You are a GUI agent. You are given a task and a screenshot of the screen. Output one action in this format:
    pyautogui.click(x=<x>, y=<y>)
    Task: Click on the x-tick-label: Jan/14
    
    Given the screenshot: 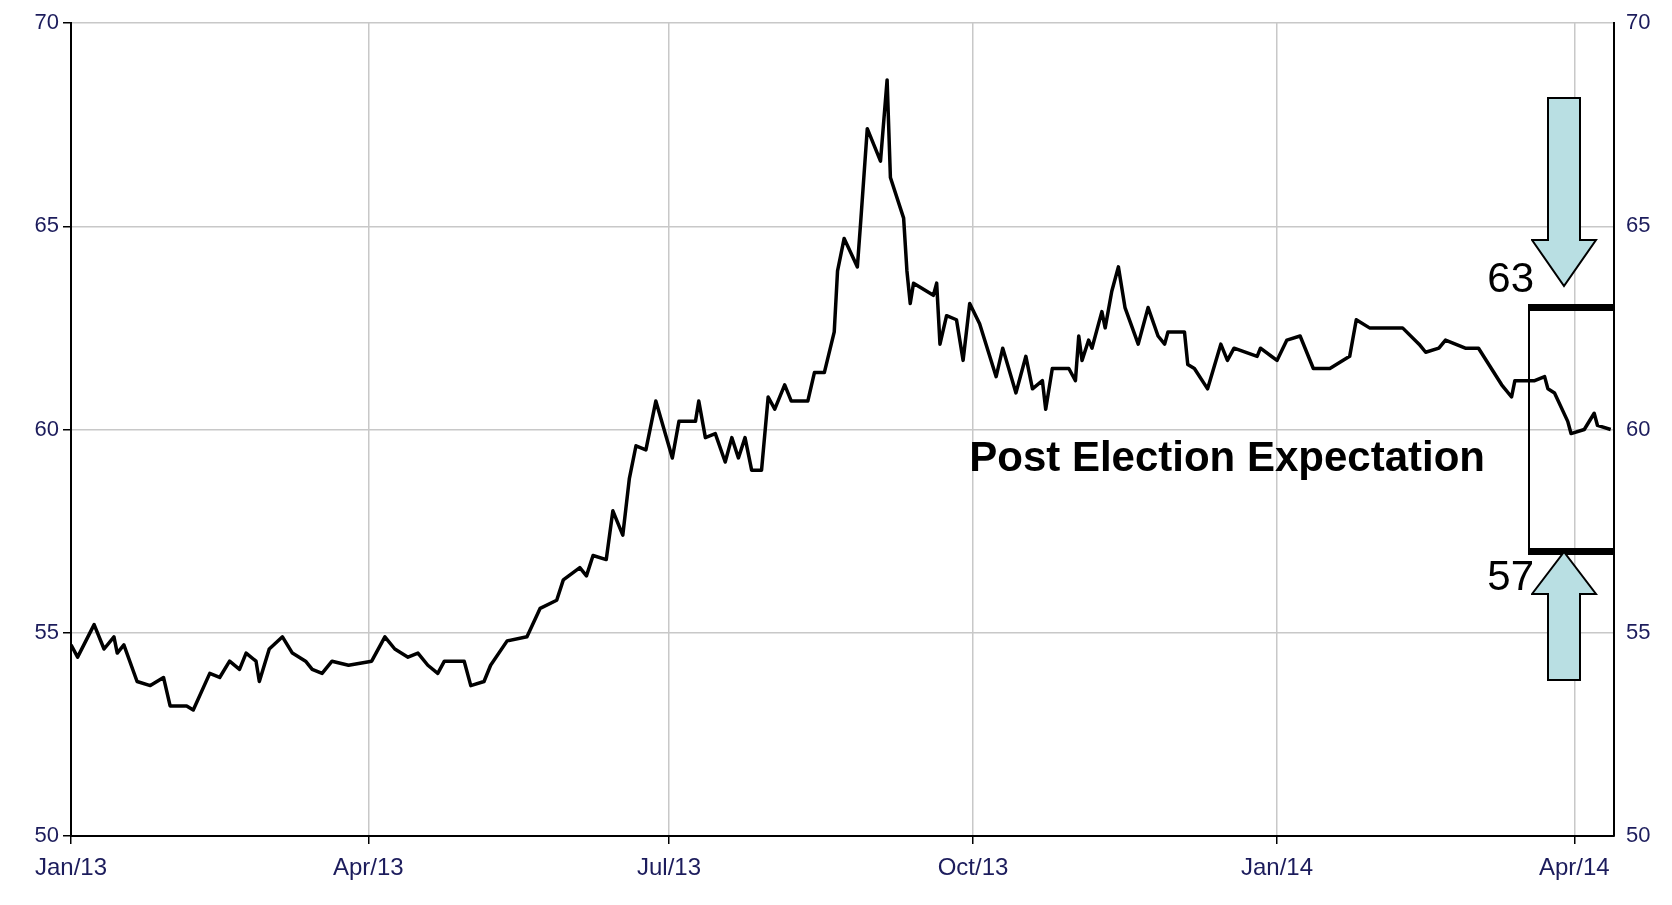 What is the action you would take?
    pyautogui.click(x=1277, y=867)
    